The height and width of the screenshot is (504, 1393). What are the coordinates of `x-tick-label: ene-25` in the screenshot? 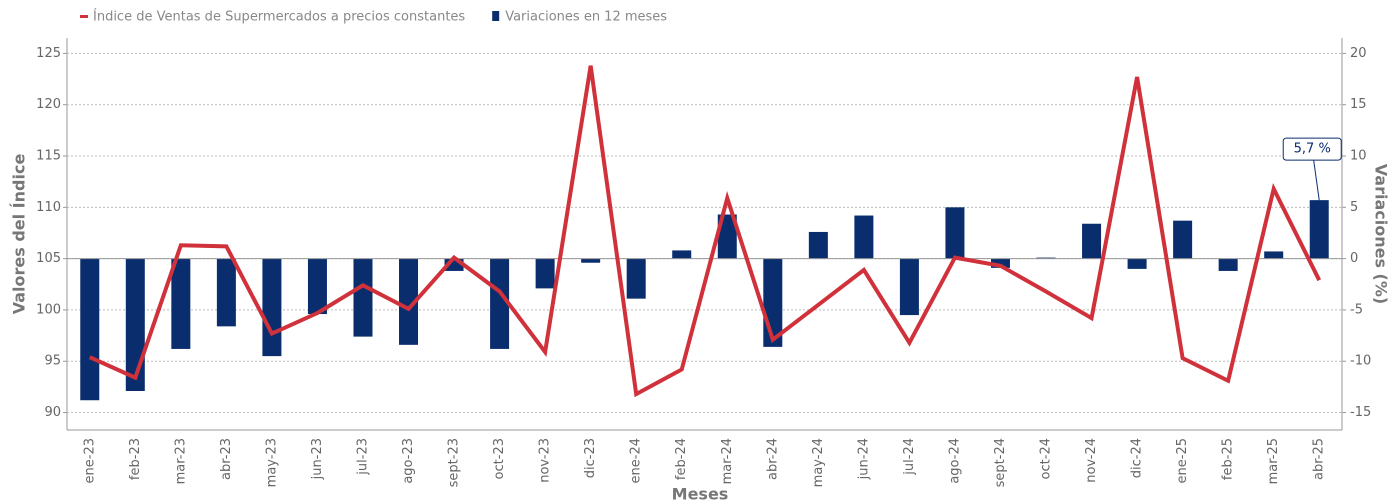 It's located at (1182, 460).